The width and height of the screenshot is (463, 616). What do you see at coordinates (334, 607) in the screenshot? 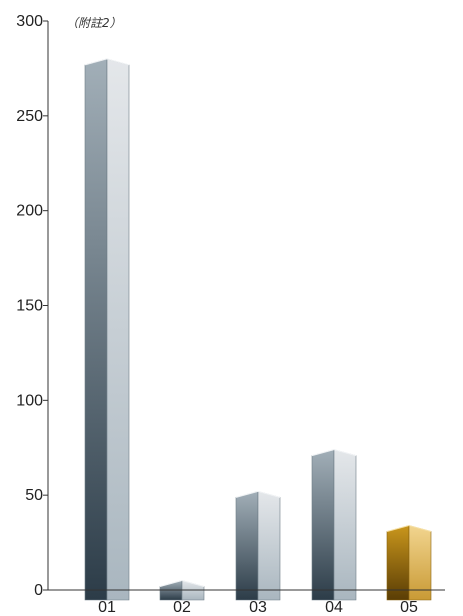
I see `x-tick-label: 04` at bounding box center [334, 607].